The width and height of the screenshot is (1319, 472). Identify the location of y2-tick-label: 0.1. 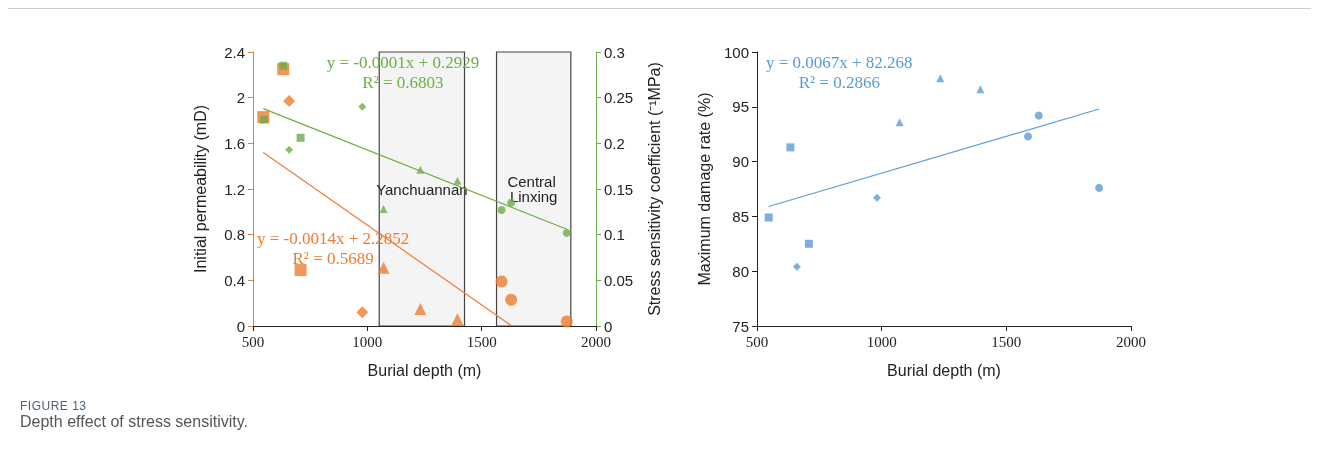
(614, 235).